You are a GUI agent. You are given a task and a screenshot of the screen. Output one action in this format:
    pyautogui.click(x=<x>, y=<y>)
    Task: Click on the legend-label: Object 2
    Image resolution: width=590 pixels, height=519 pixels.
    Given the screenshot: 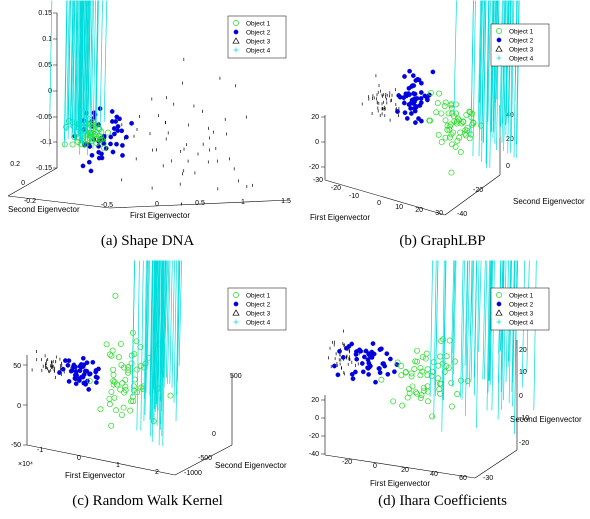 What is the action you would take?
    pyautogui.click(x=521, y=305)
    